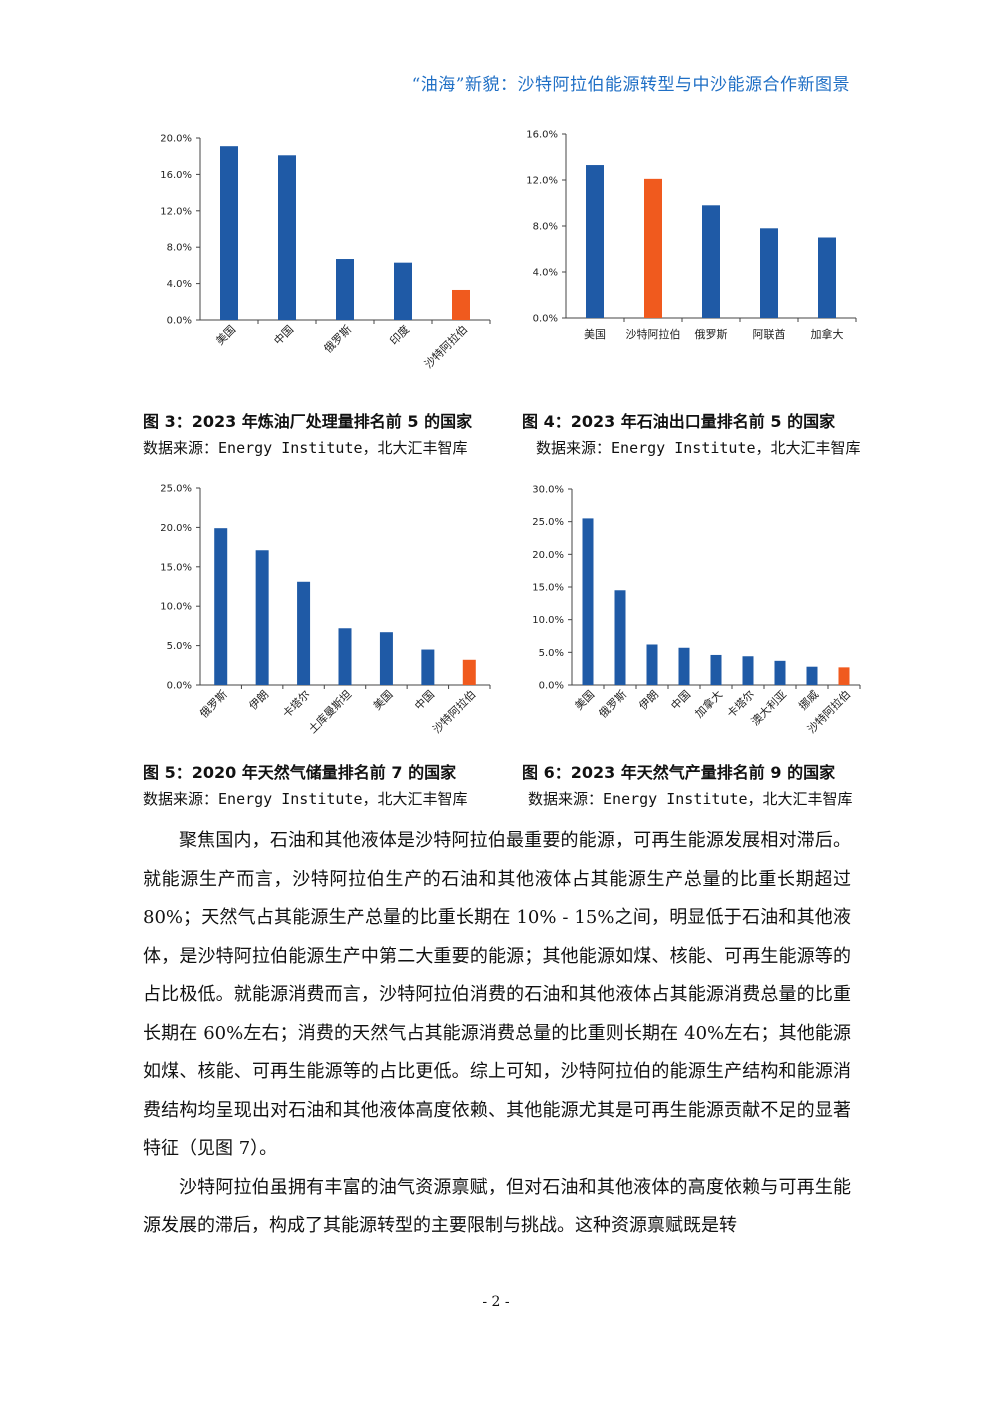 This screenshot has width=992, height=1403. Describe the element at coordinates (679, 421) in the screenshot. I see `figure-4-title: 图 4：2023 年石油出口量排名前 5 的国家` at that location.